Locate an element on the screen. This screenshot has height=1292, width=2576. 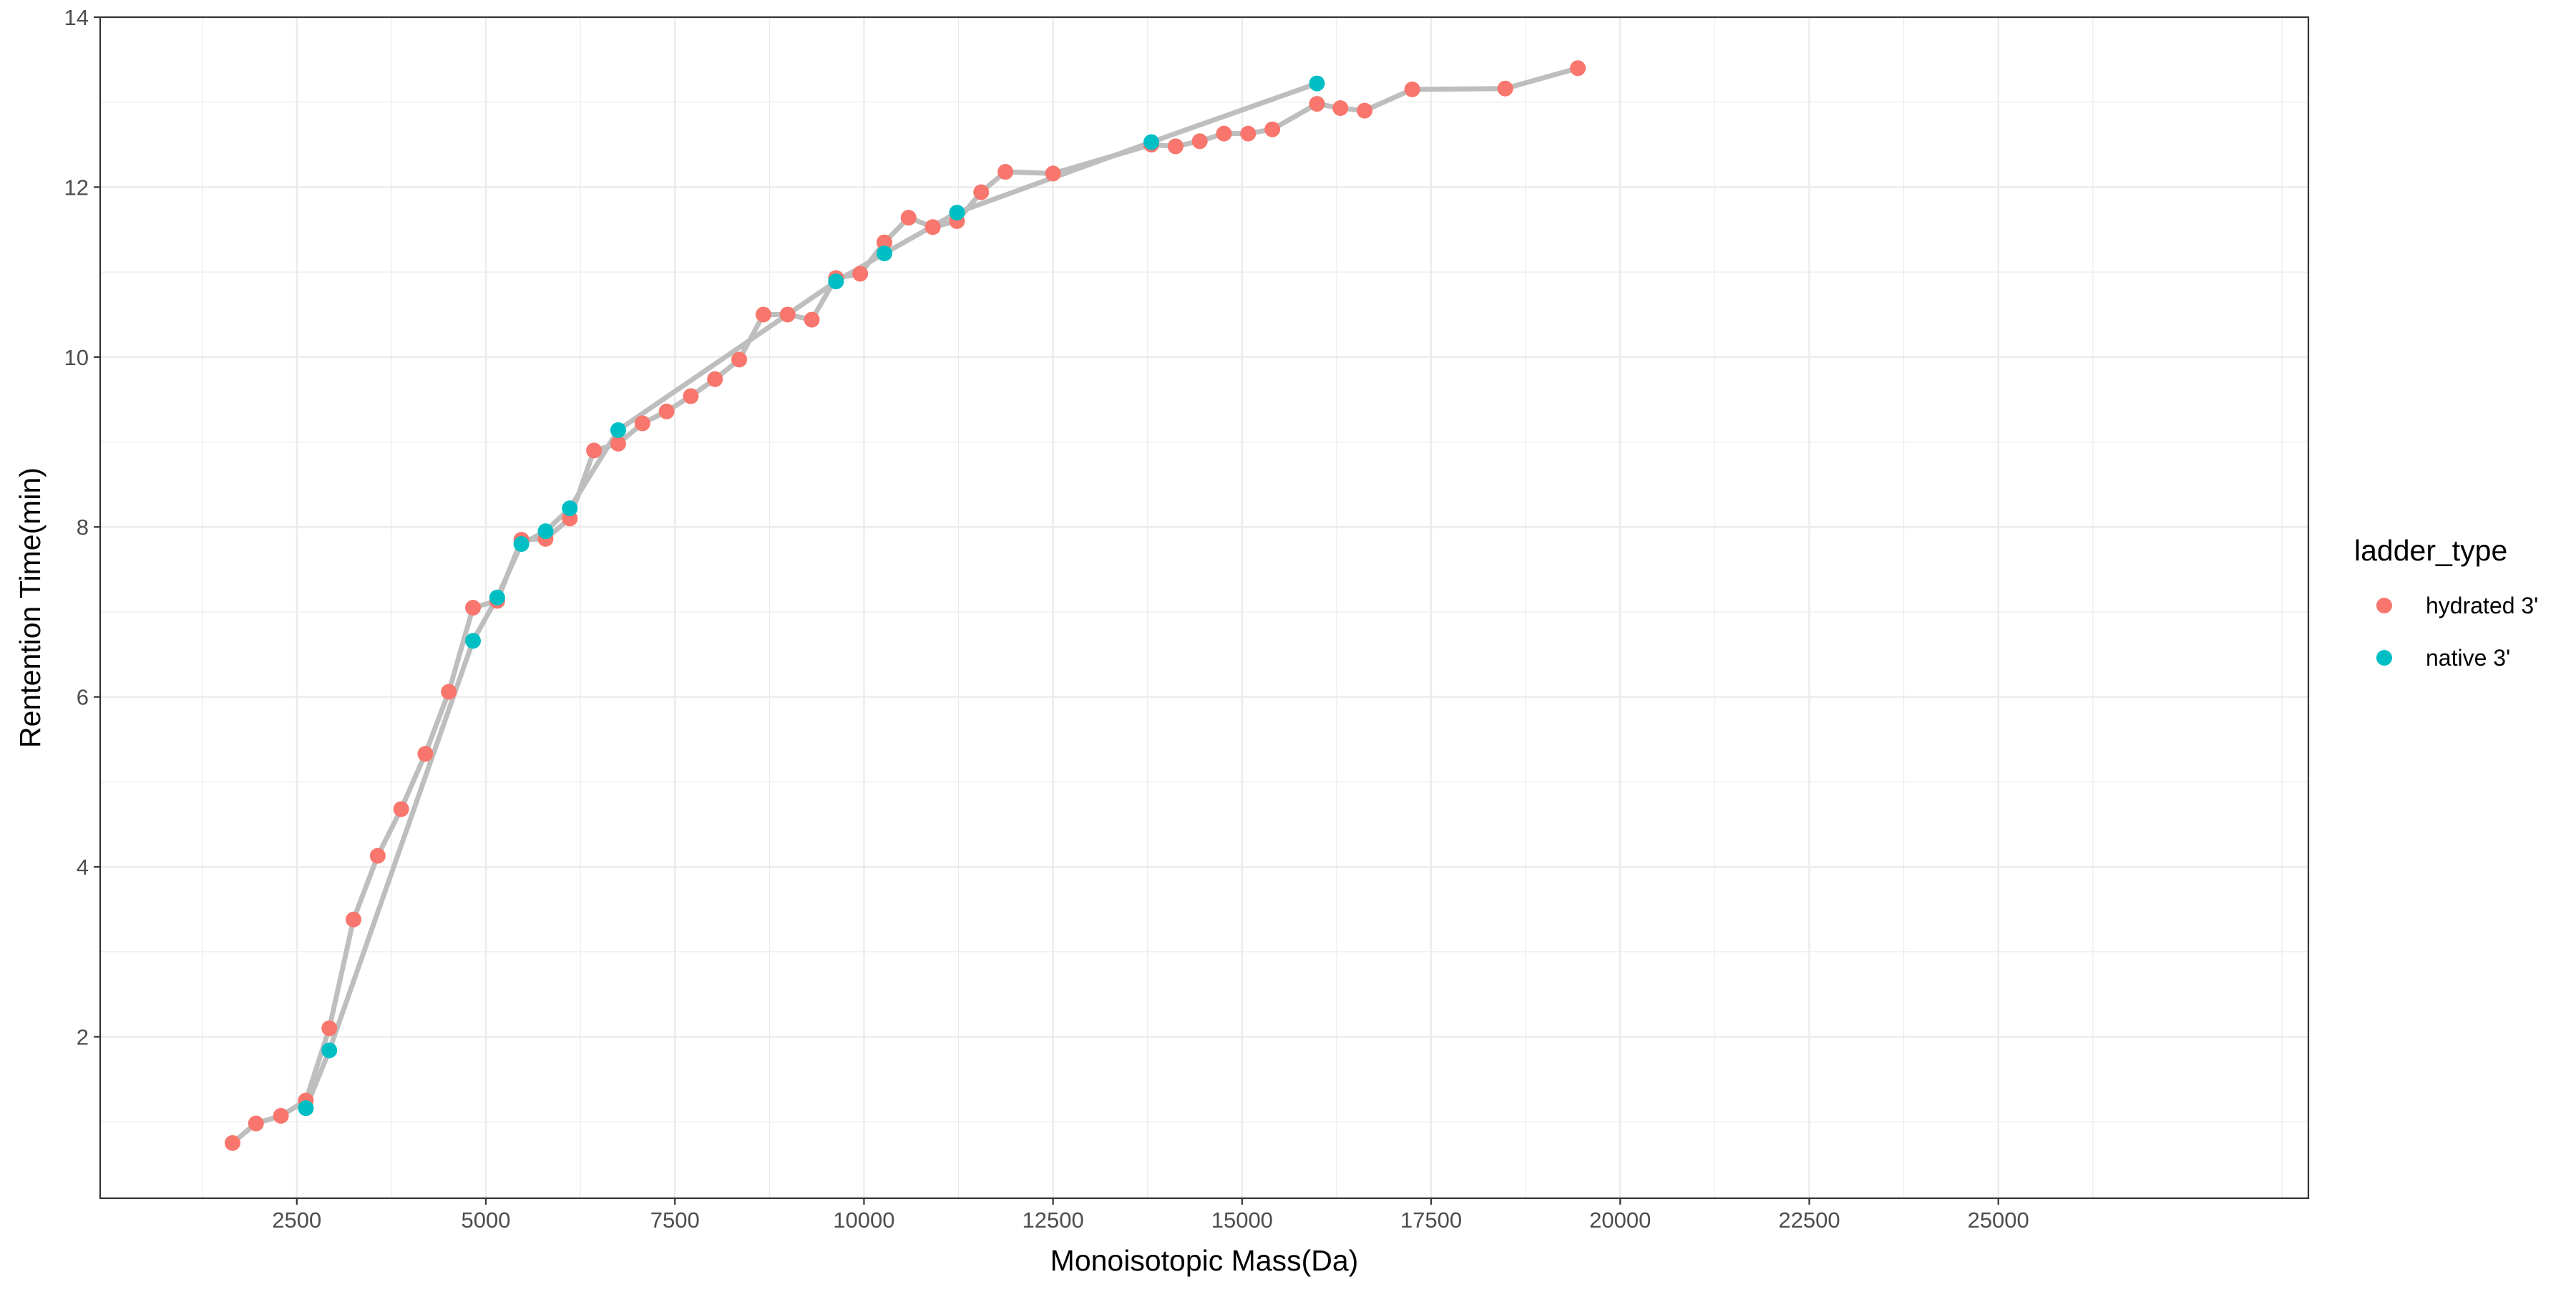
x-tick-label: 10000 is located at coordinates (863, 1220).